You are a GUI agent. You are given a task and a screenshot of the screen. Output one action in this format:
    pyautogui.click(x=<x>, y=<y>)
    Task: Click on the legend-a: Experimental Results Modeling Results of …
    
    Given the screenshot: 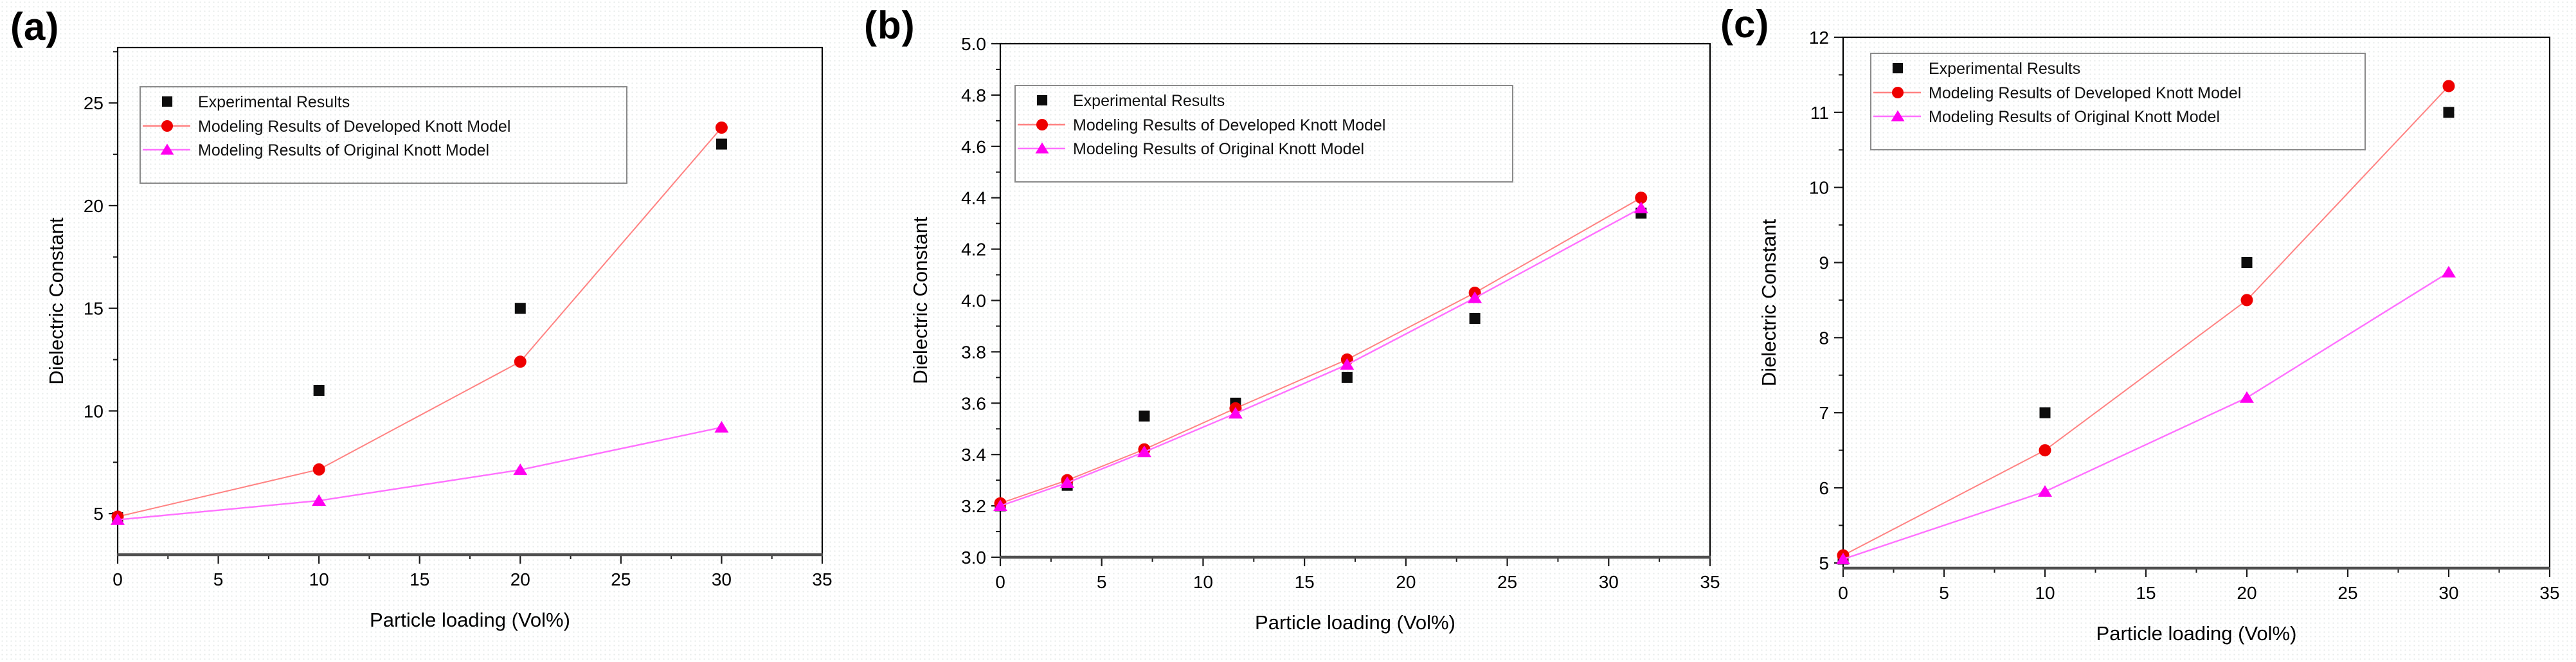 What is the action you would take?
    pyautogui.click(x=383, y=135)
    